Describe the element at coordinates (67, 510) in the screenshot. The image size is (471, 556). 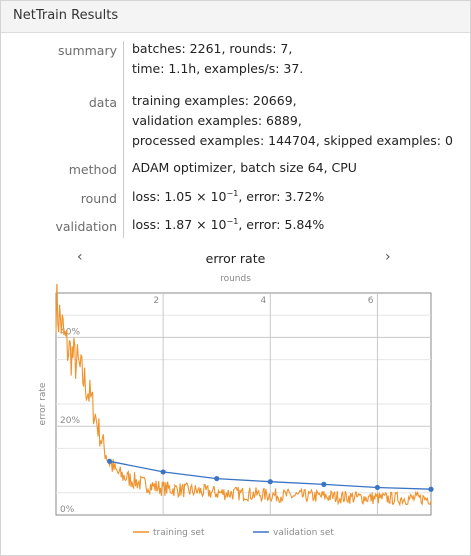
I see `y-tick-label: 0%` at that location.